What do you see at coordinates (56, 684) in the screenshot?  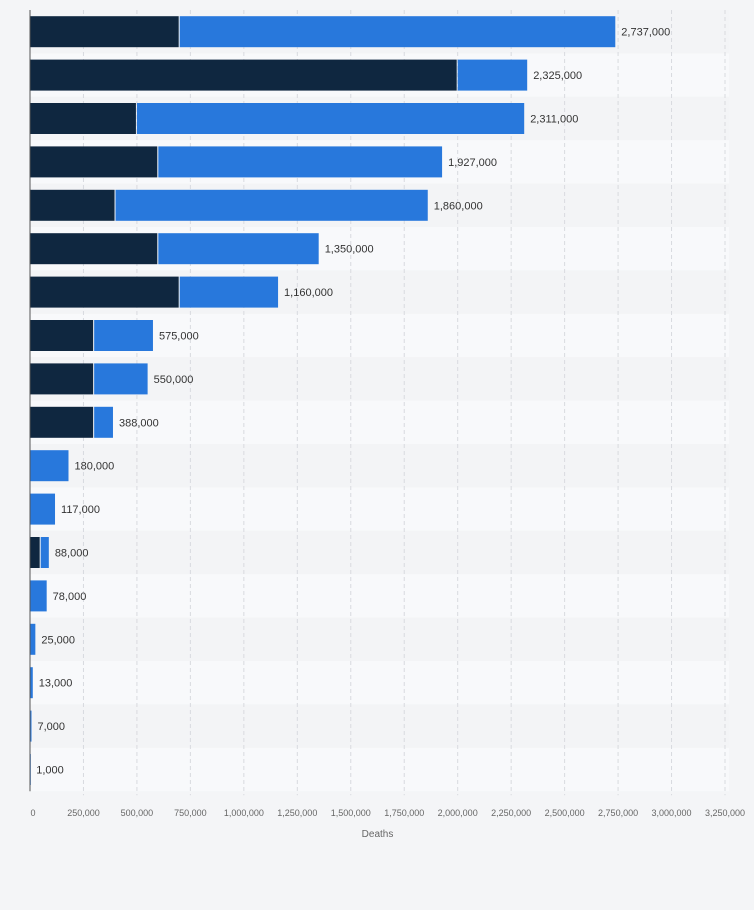 I see `bar-value-label: 13,000` at bounding box center [56, 684].